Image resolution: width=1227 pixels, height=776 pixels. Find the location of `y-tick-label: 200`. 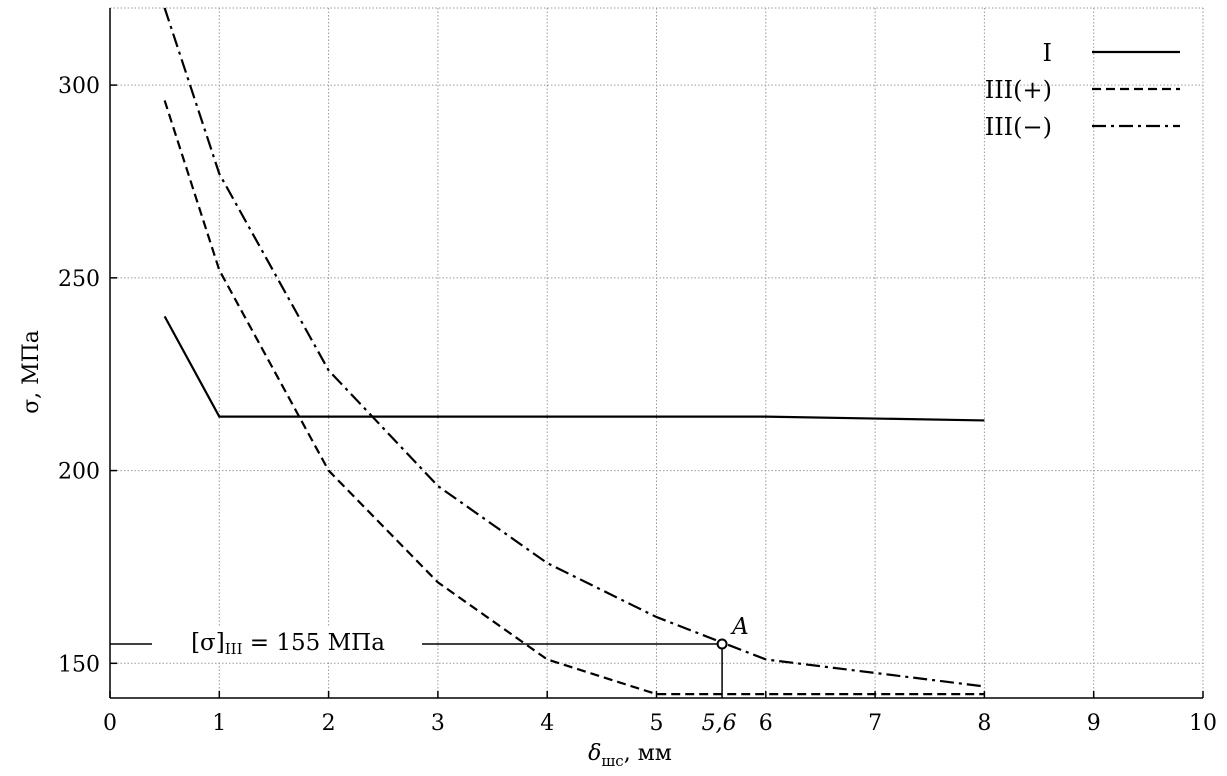

y-tick-label: 200 is located at coordinates (79, 472).